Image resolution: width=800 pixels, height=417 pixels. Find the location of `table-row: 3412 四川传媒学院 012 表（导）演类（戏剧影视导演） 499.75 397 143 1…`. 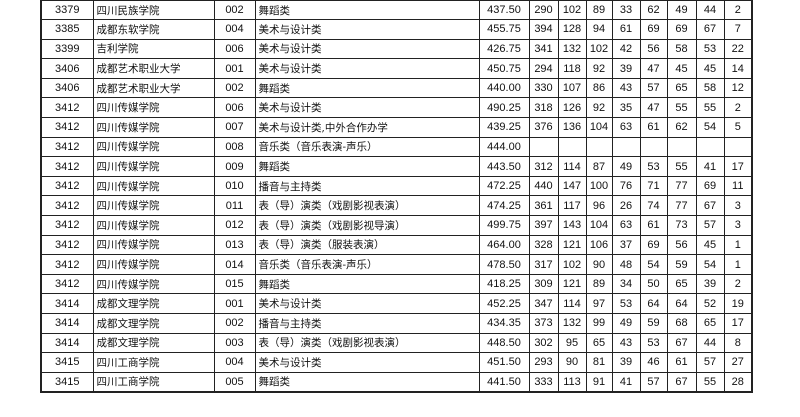

table-row: 3412 四川传媒学院 012 表（导）演类（戏剧影视导演） 499.75 397 143 1… is located at coordinates (396, 225).